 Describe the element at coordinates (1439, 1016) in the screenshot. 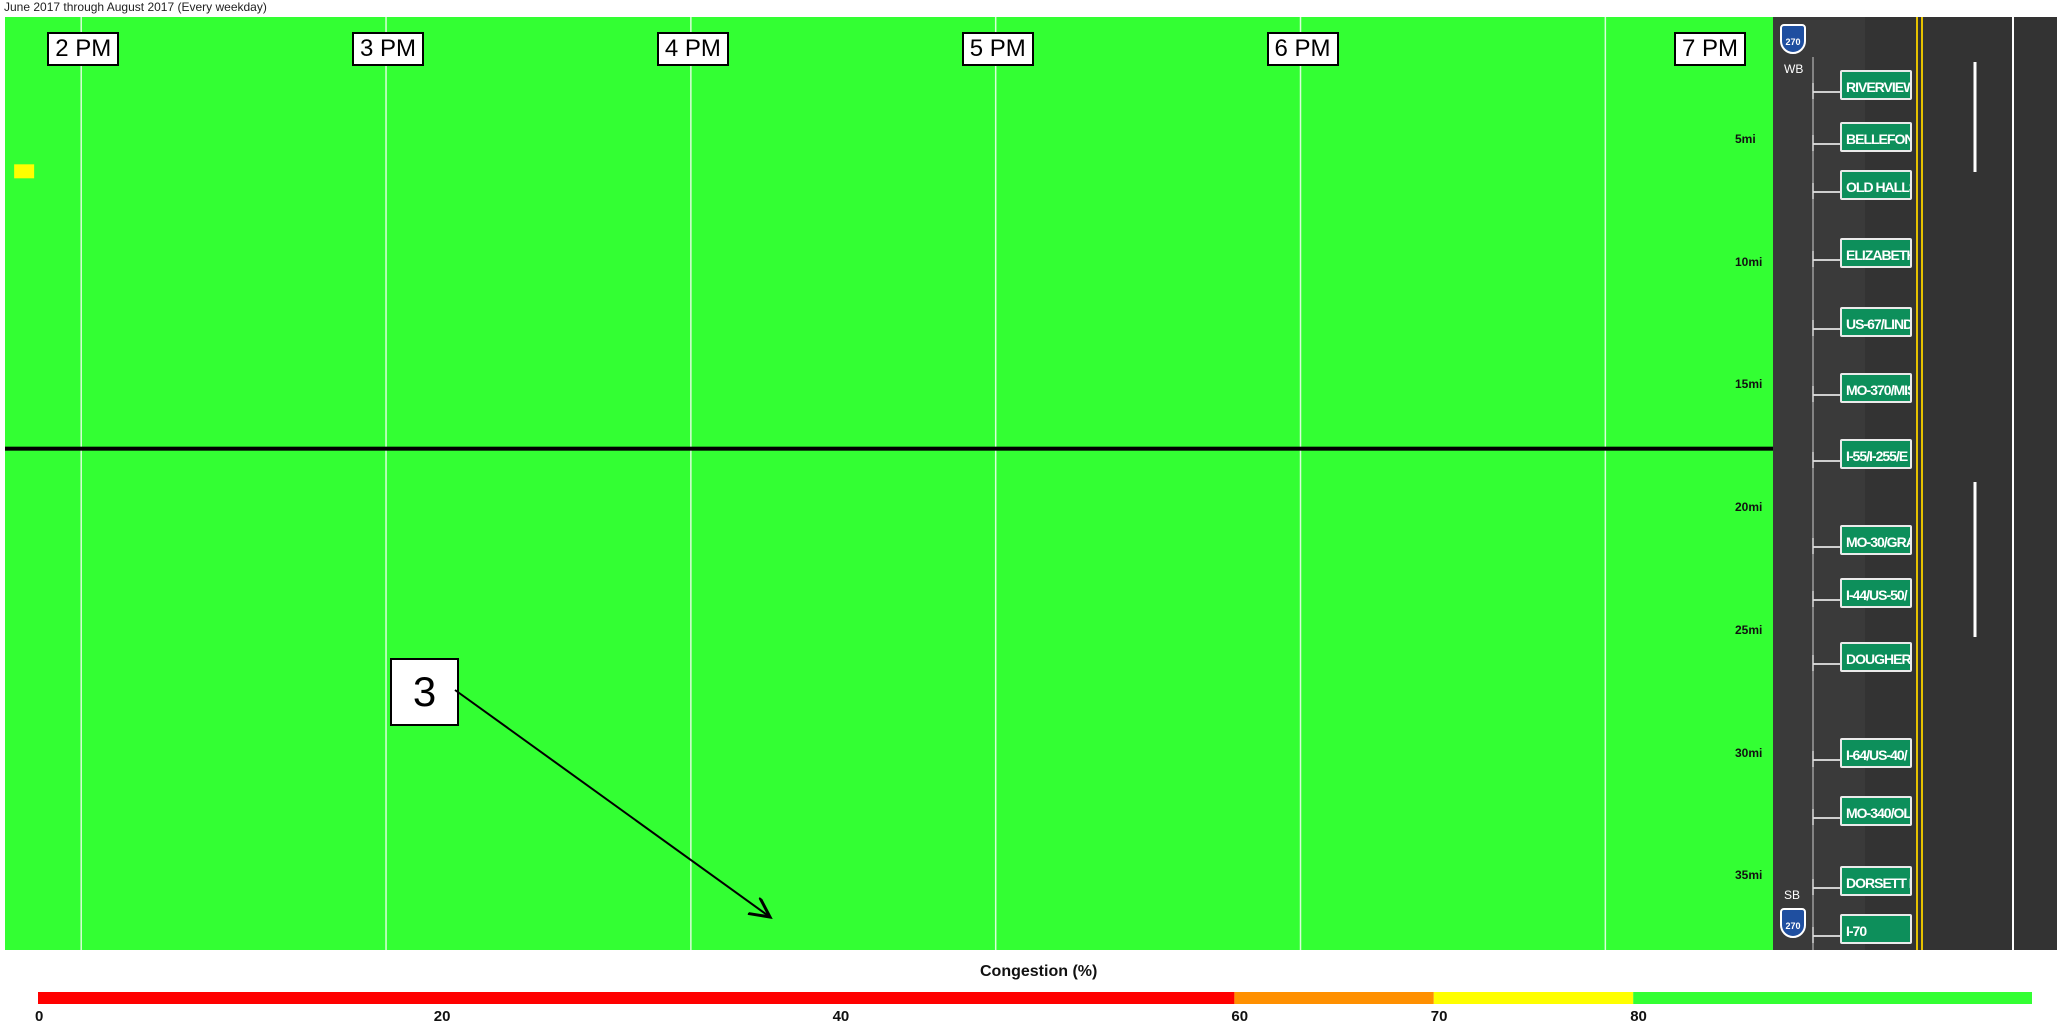

I see `legend-tick-label: 70` at that location.